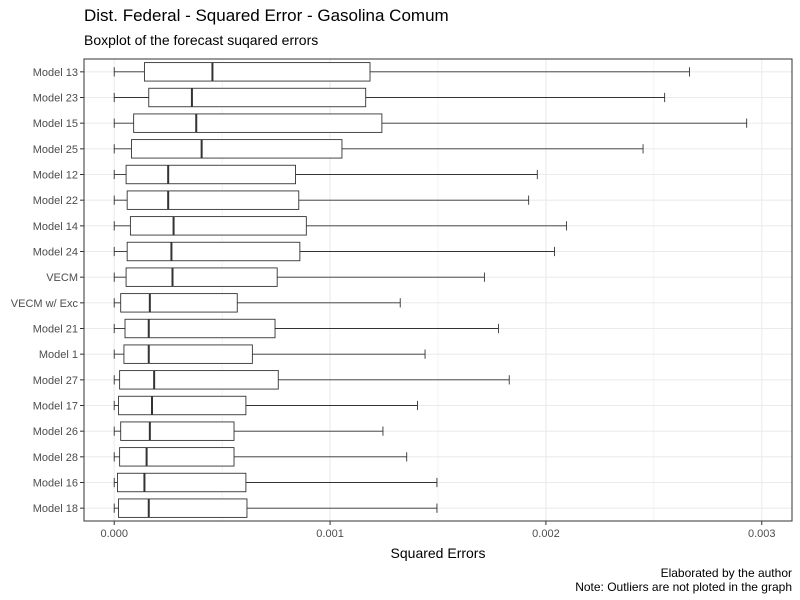 The height and width of the screenshot is (600, 800). I want to click on y-tick-label: Model 28, so click(55, 458).